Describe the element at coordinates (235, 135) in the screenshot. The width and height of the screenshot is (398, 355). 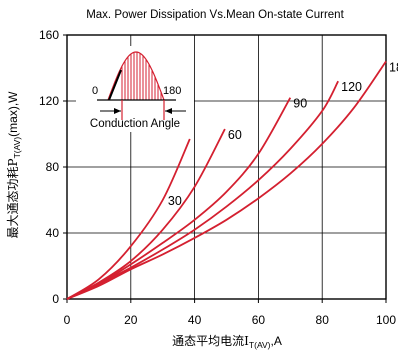
I see `series-label-60: 60` at that location.